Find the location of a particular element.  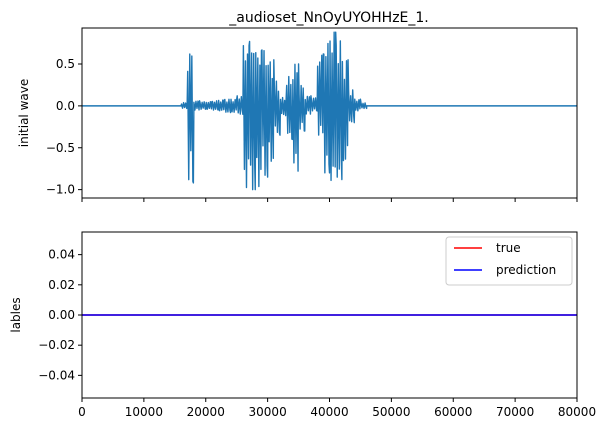

waveform-y-axis-label: initial wave is located at coordinates (24, 113).